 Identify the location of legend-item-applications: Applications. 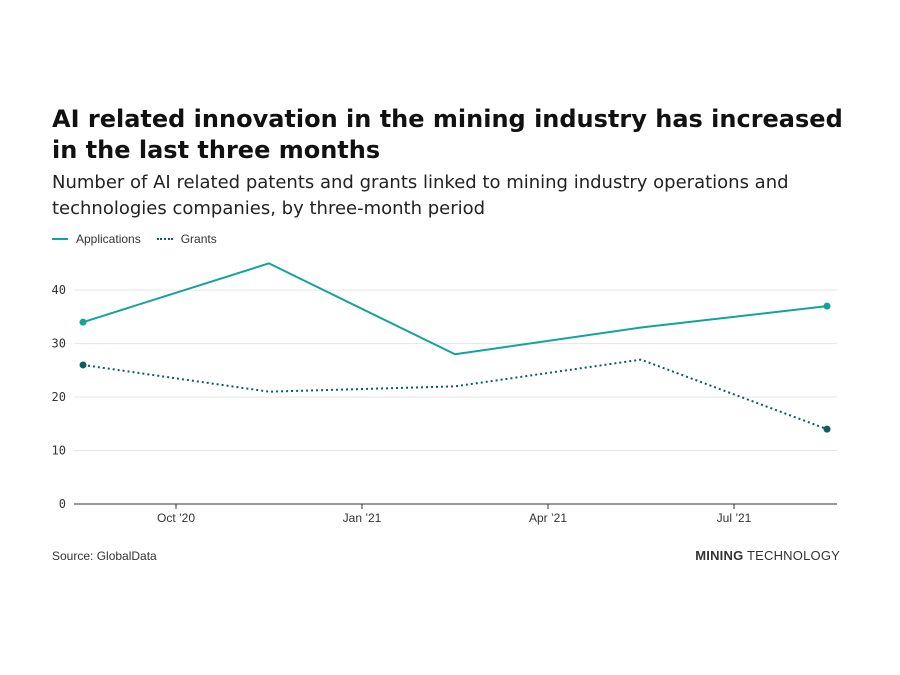
(96, 239).